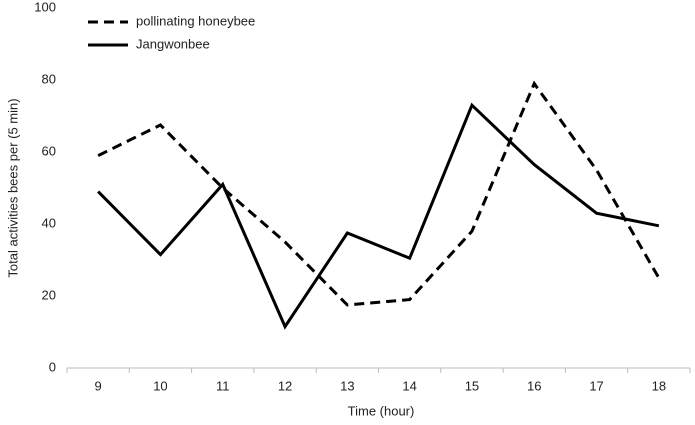  I want to click on x-tick-label: 9, so click(98, 385).